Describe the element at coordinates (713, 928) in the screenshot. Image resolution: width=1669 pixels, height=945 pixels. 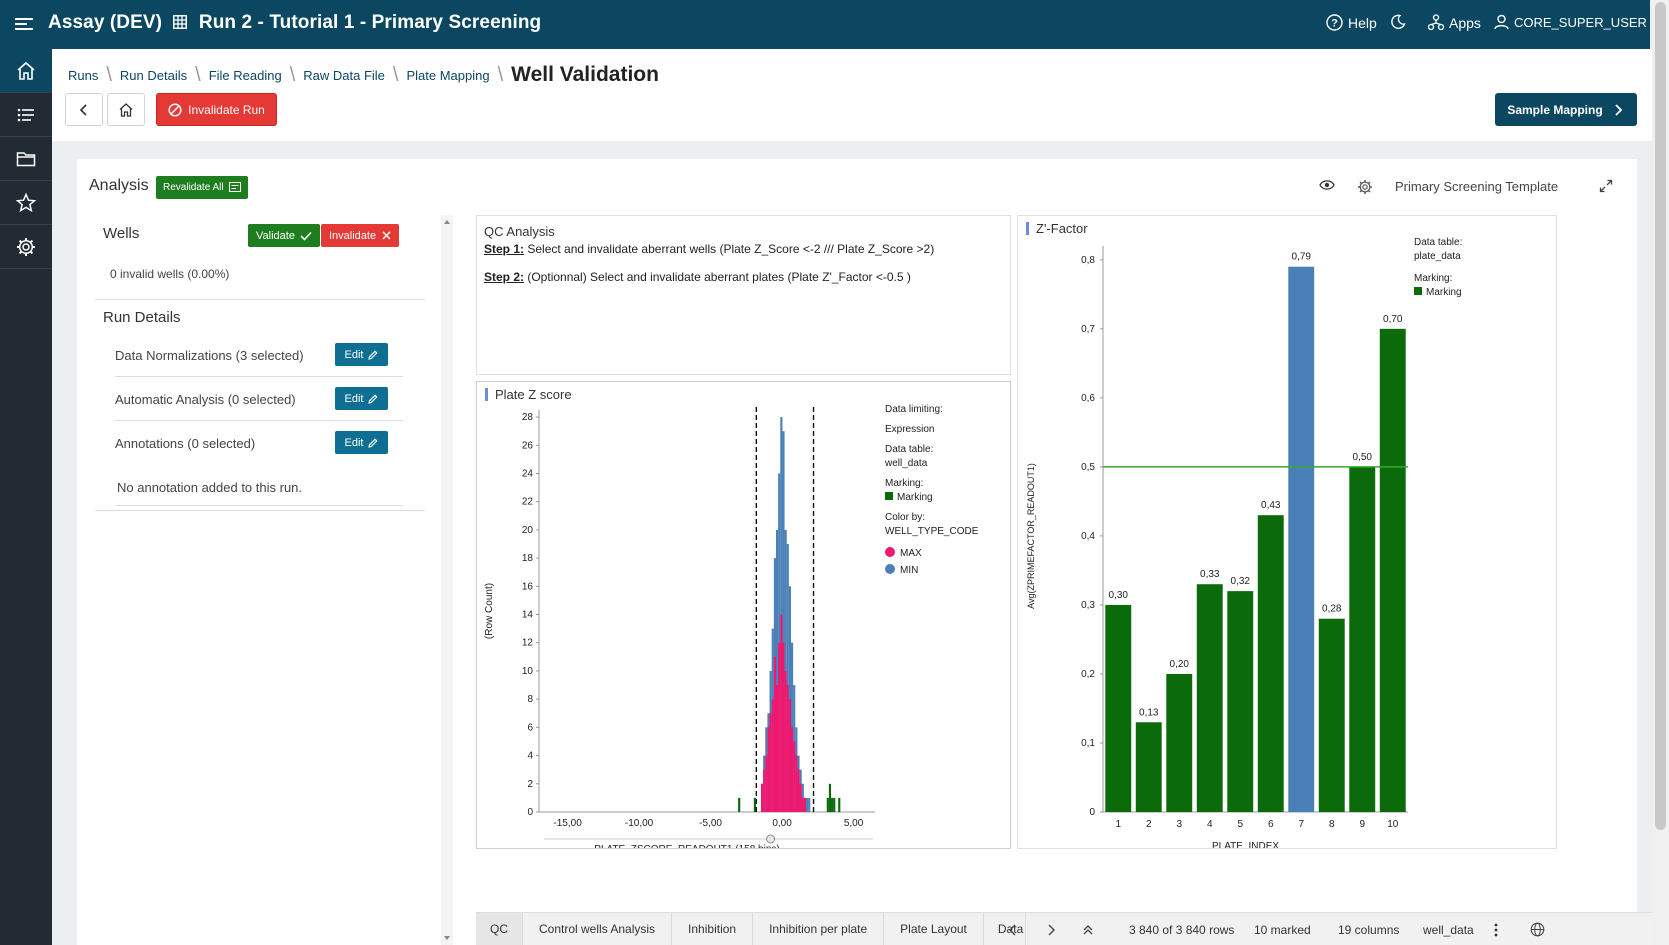
I see `tab-inhibition: Inhibition` at that location.